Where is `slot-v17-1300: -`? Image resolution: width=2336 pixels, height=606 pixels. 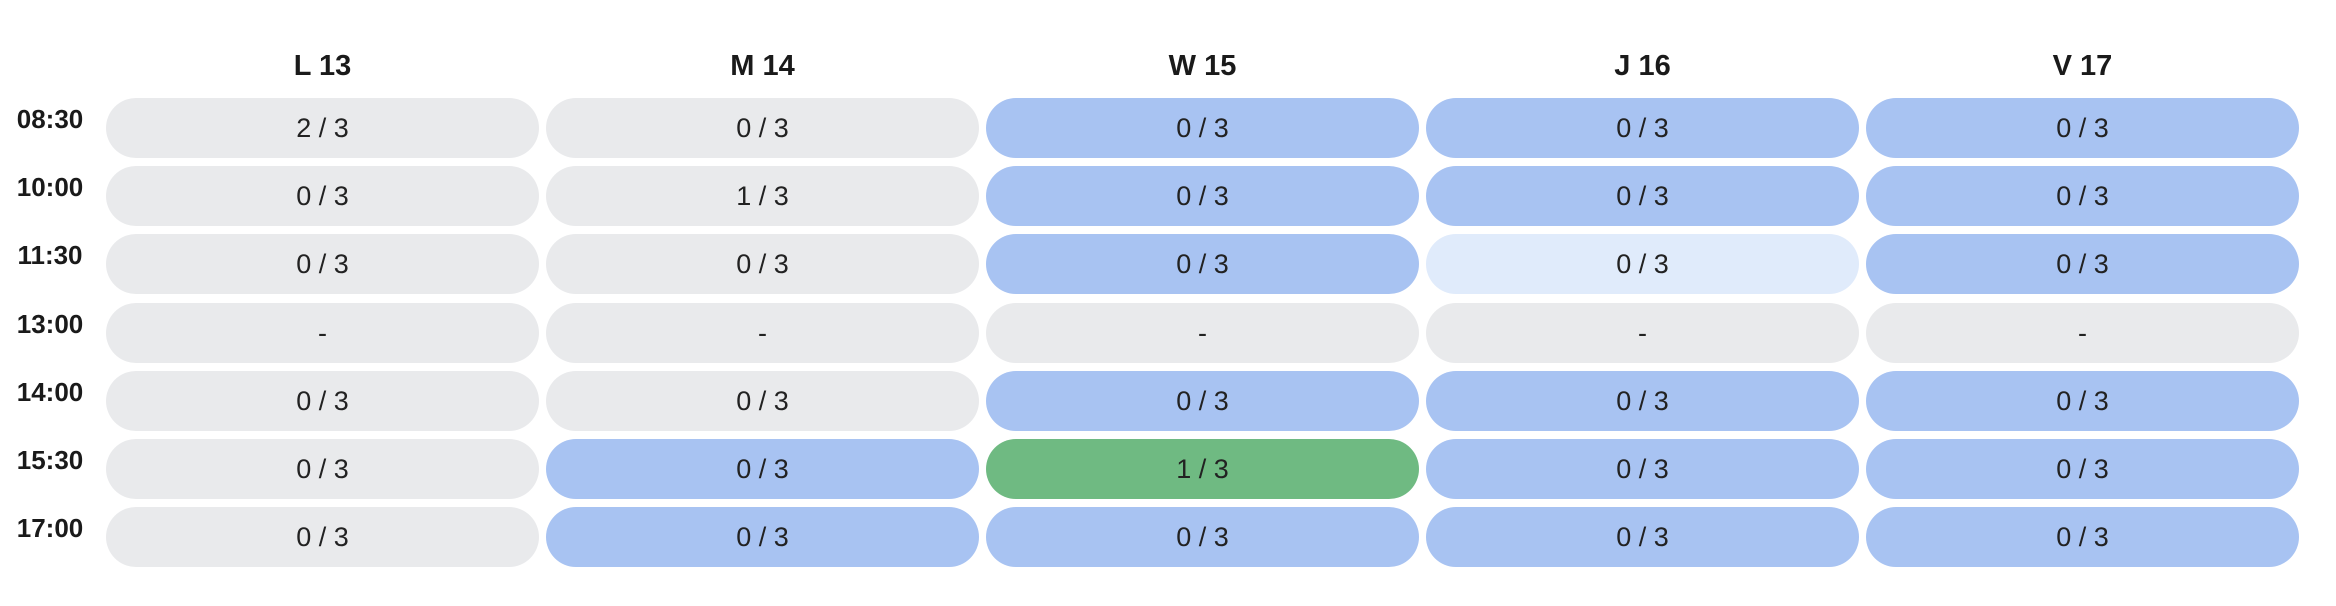 slot-v17-1300: - is located at coordinates (2082, 333).